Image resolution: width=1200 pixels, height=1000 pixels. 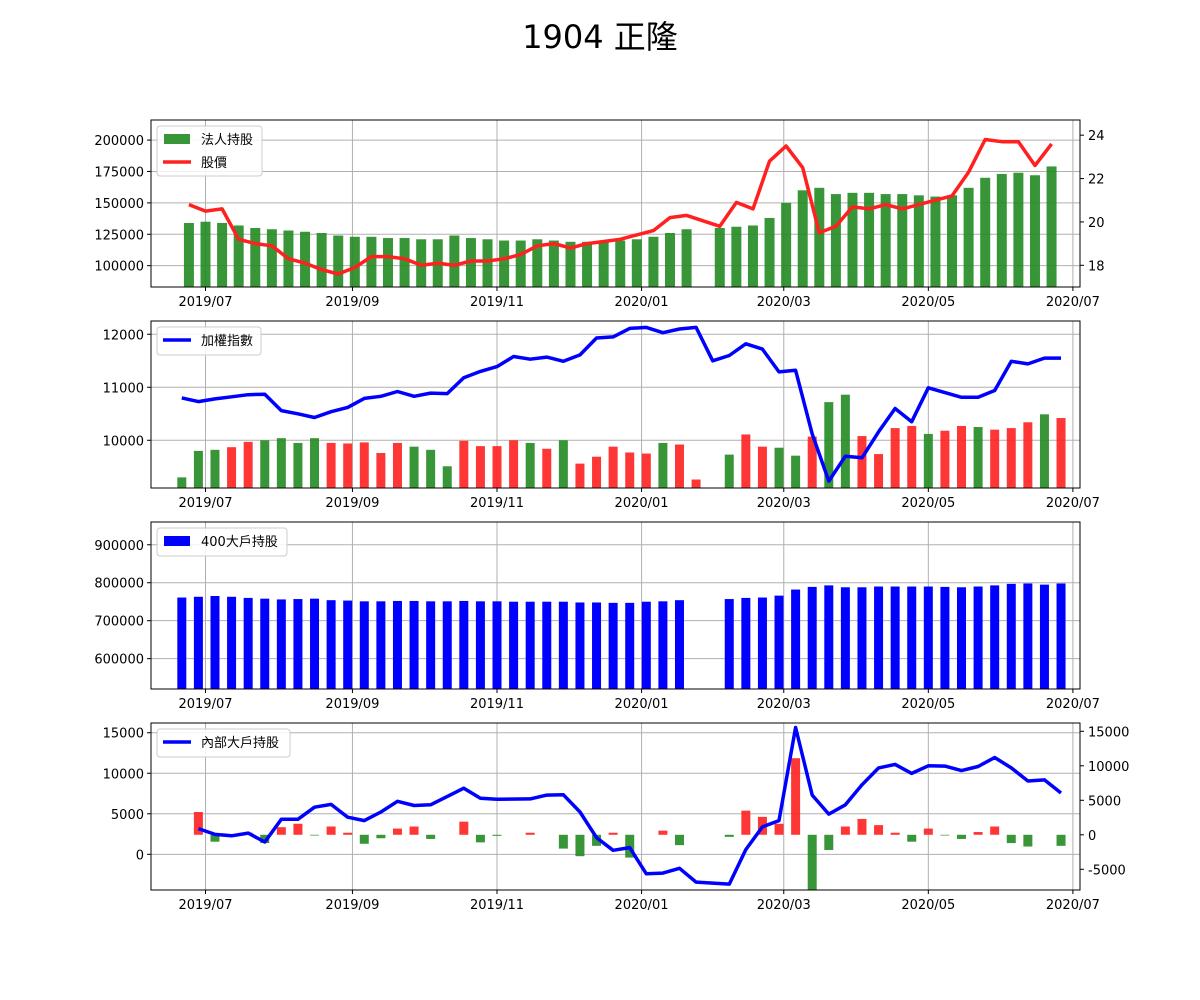 I want to click on axes-frame, so click(x=615, y=203).